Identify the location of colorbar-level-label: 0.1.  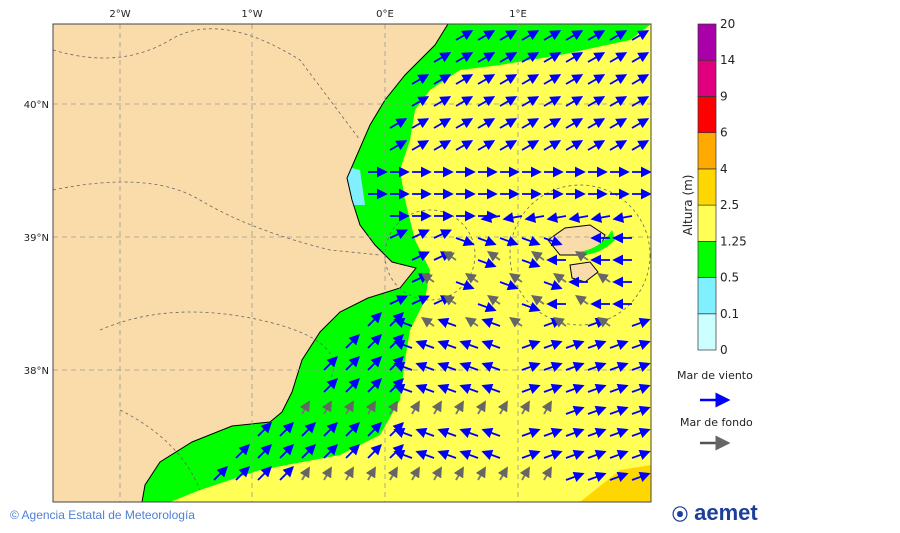
(729, 314).